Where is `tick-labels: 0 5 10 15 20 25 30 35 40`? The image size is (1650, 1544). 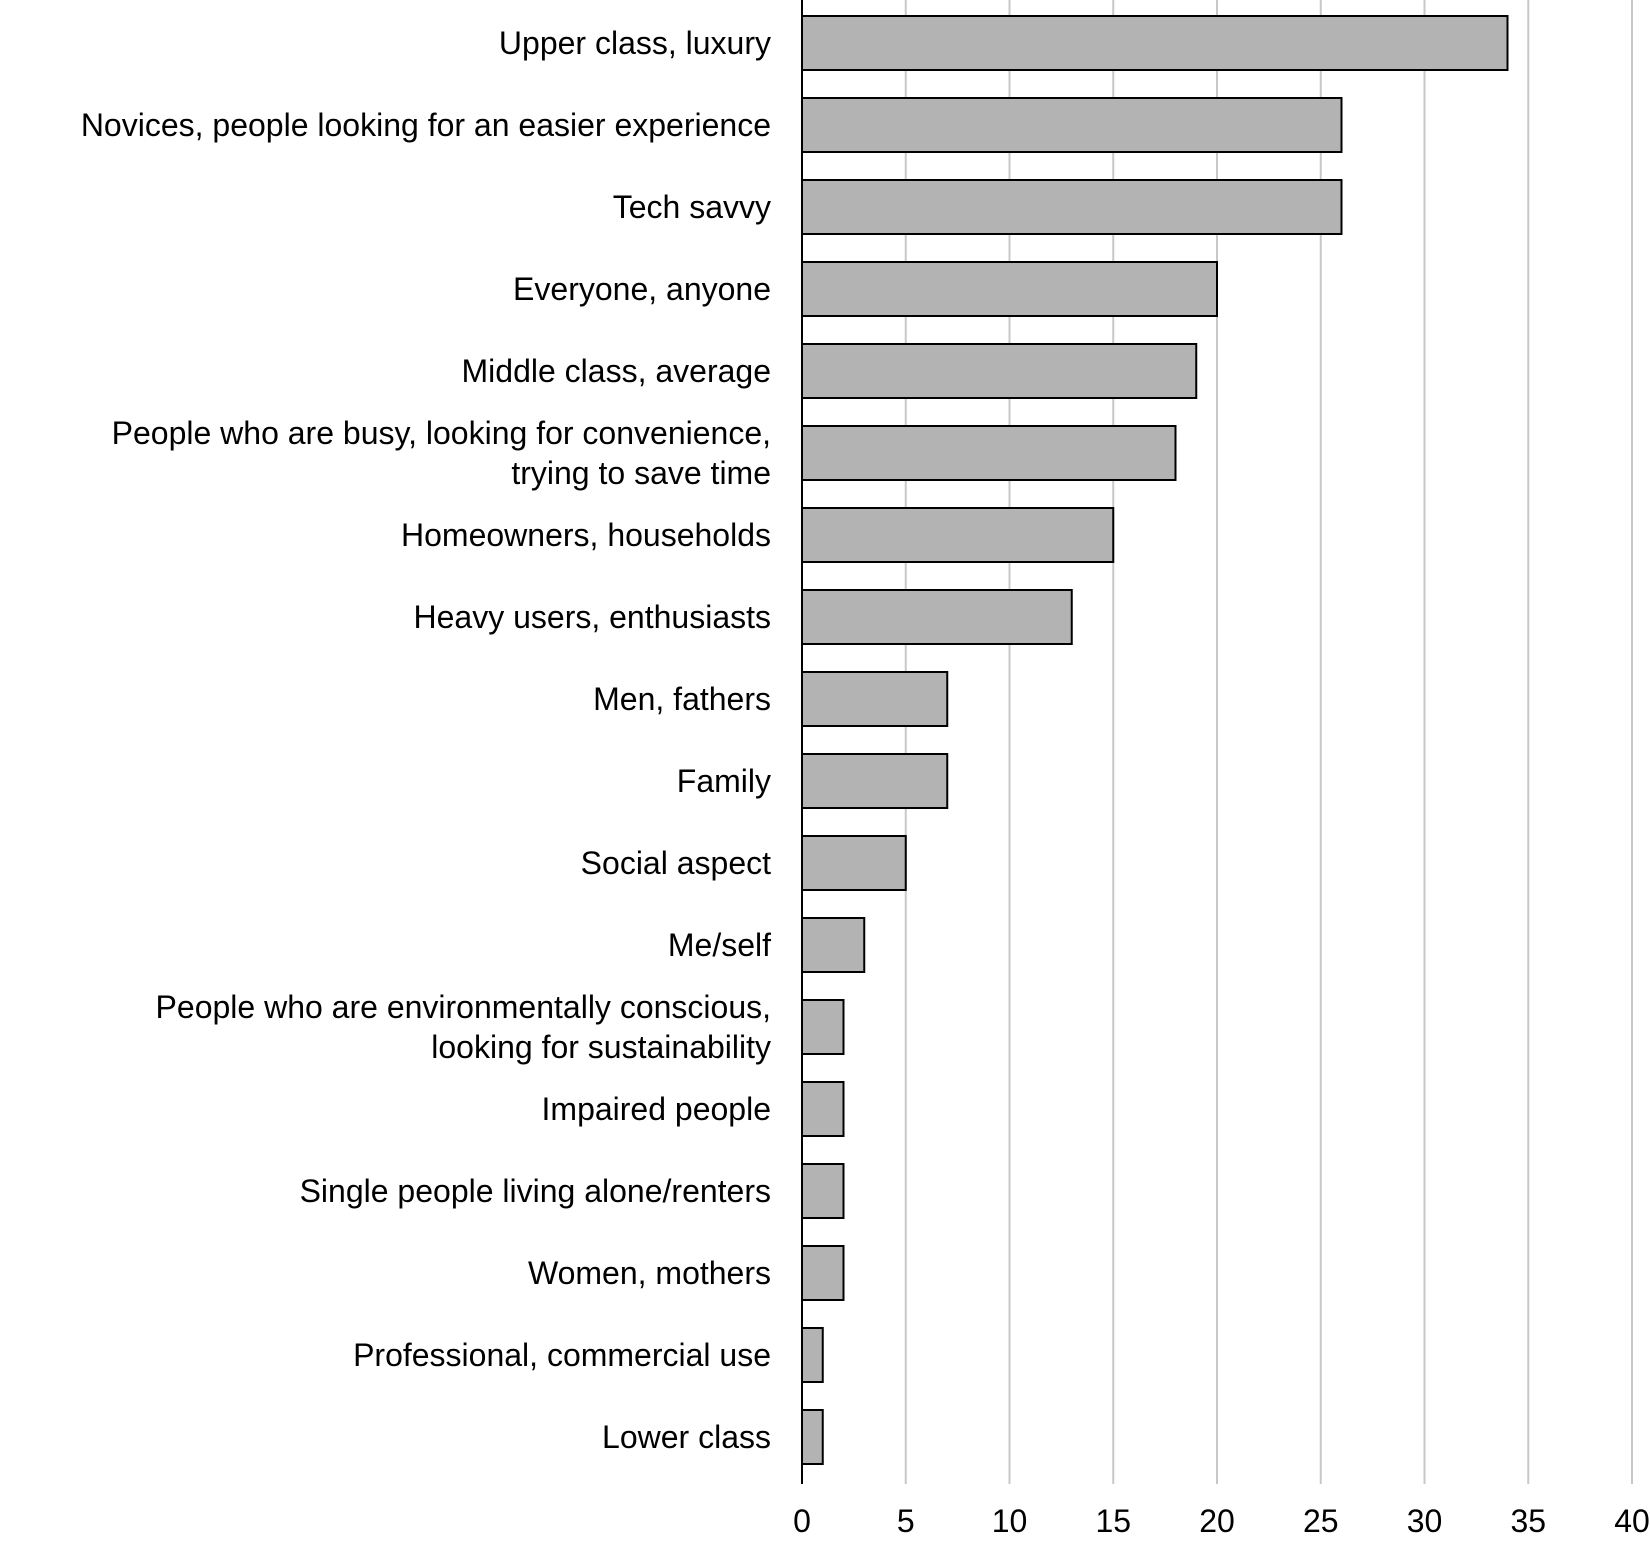 tick-labels: 0 5 10 15 20 25 30 35 40 is located at coordinates (1221, 1521).